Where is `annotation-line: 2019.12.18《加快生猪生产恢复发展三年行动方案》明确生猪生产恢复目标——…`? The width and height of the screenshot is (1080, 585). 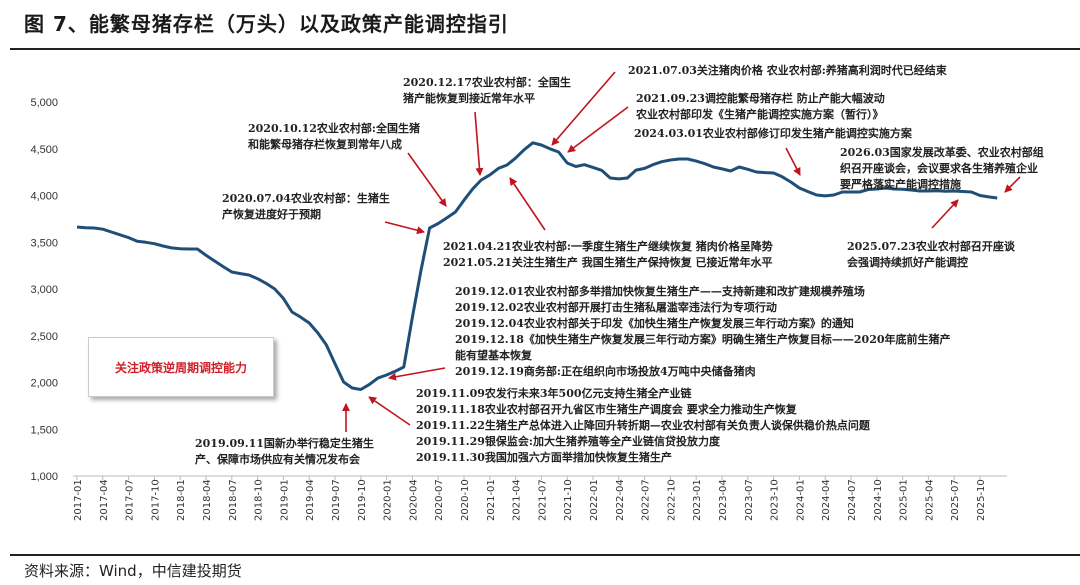
annotation-line: 2019.12.18《加快生猪生产恢复发展三年行动方案》明确生猪生产恢复目标——… is located at coordinates (703, 339).